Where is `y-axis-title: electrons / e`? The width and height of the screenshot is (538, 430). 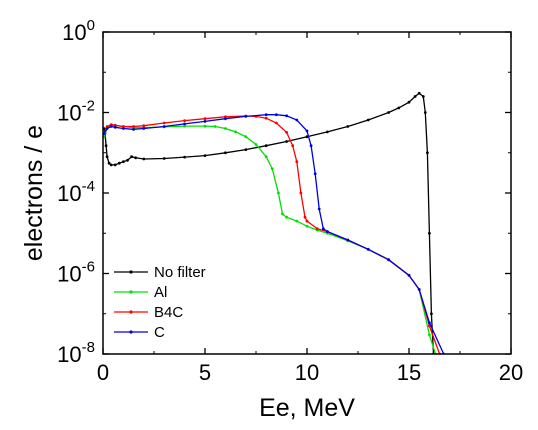 y-axis-title: electrons / e is located at coordinates (34, 193).